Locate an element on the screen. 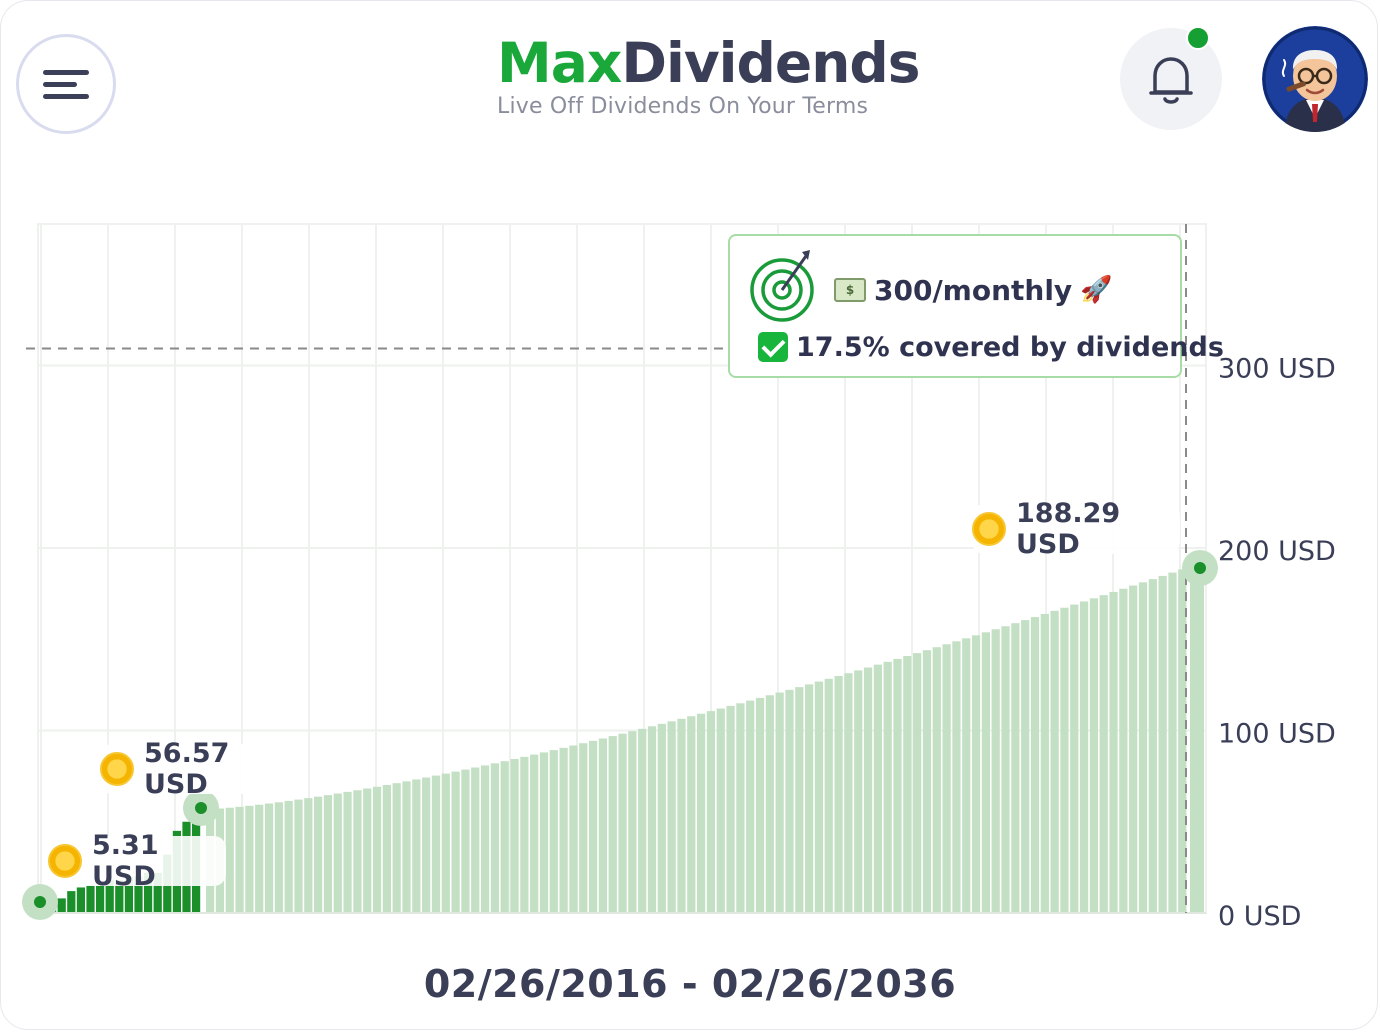 Image resolution: width=1380 pixels, height=1032 pixels. value-label-start: 5.31 USD is located at coordinates (125, 861).